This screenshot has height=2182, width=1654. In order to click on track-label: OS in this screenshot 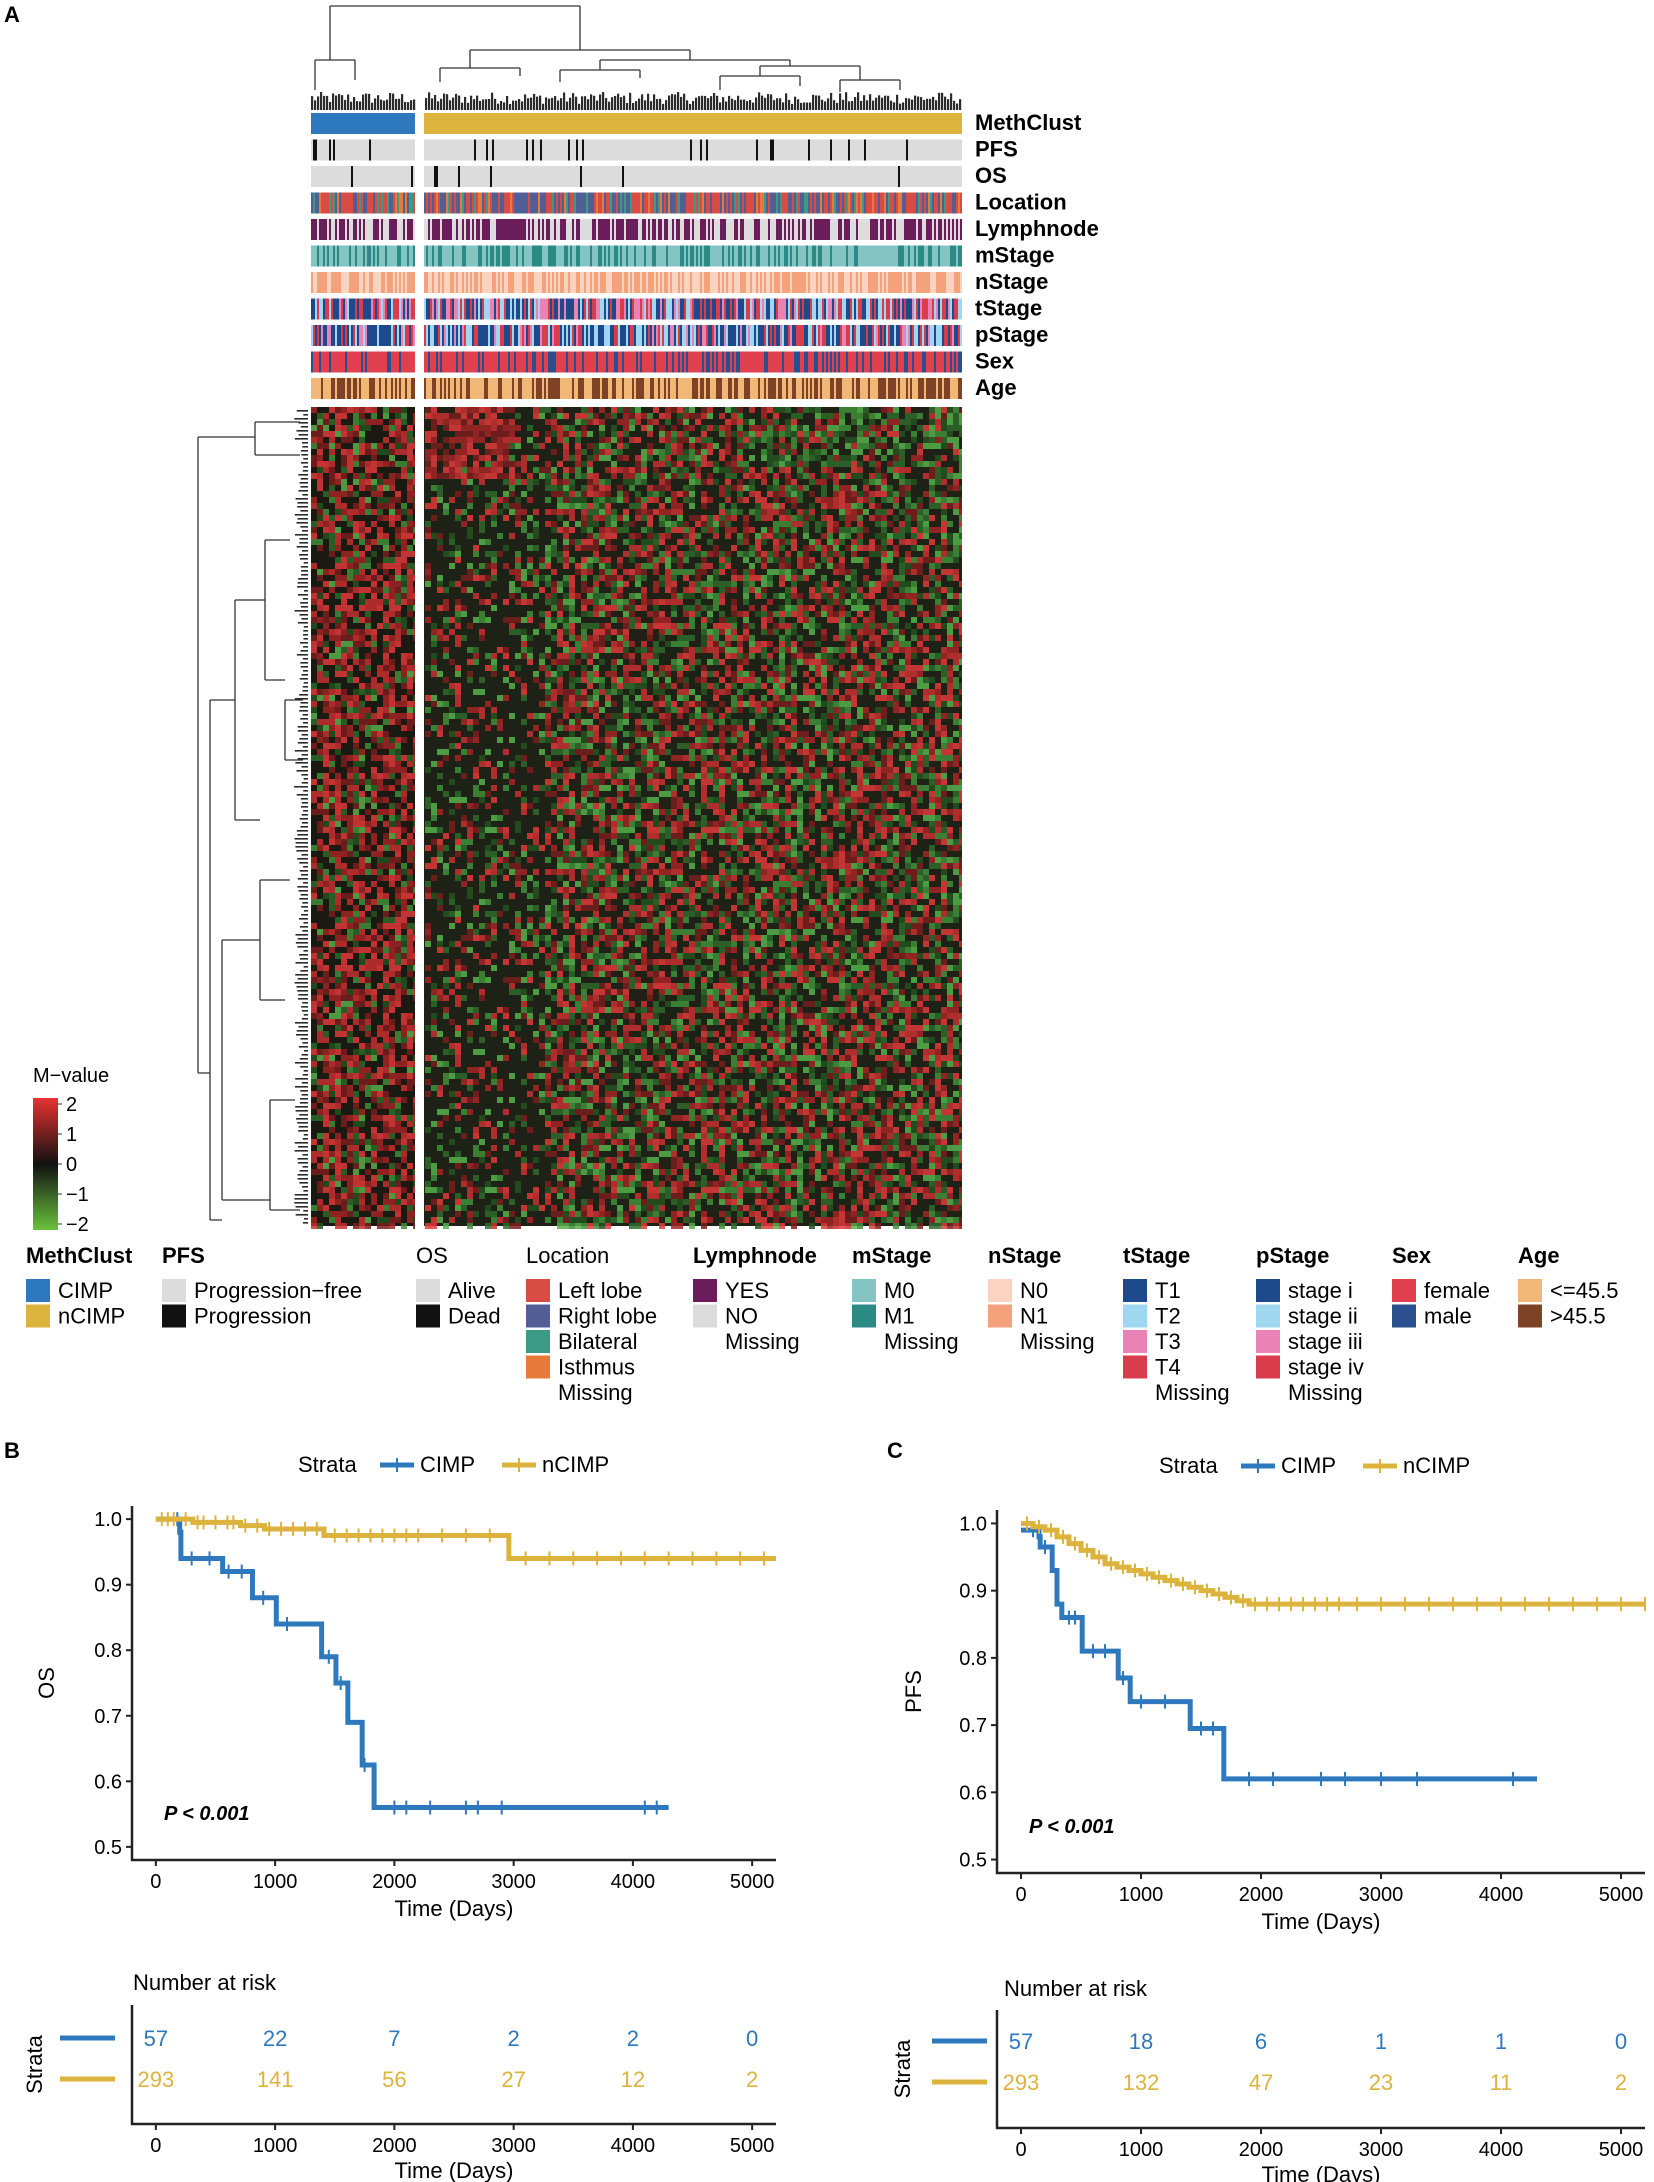, I will do `click(991, 175)`.